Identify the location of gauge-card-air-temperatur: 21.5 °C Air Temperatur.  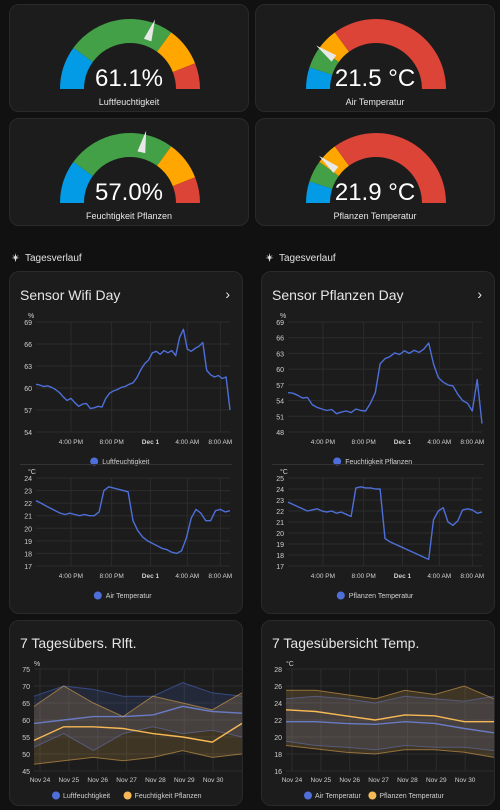
(375, 58).